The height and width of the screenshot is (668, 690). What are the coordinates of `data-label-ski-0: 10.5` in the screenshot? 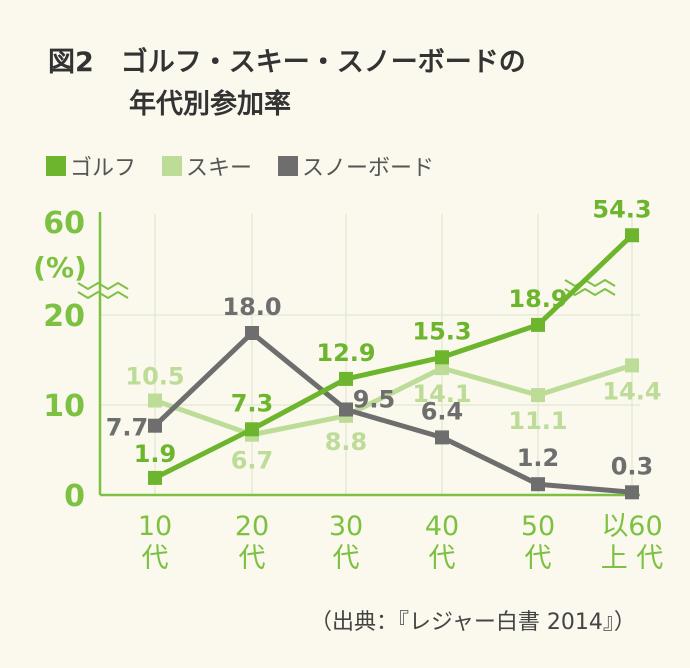 It's located at (154, 377).